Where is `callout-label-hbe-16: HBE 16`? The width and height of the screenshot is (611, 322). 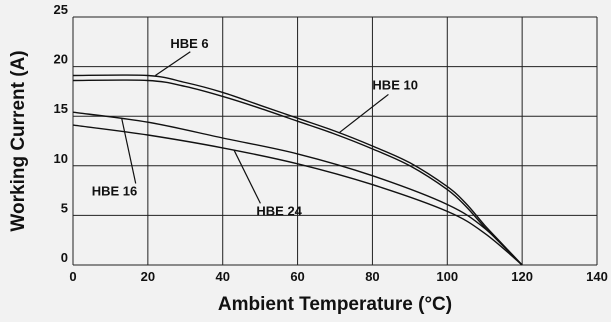 callout-label-hbe-16: HBE 16 is located at coordinates (115, 191).